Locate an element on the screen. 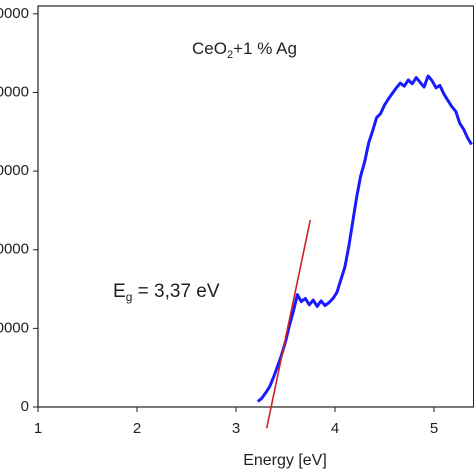 The width and height of the screenshot is (474, 474). x-tick-label: 2 is located at coordinates (137, 428).